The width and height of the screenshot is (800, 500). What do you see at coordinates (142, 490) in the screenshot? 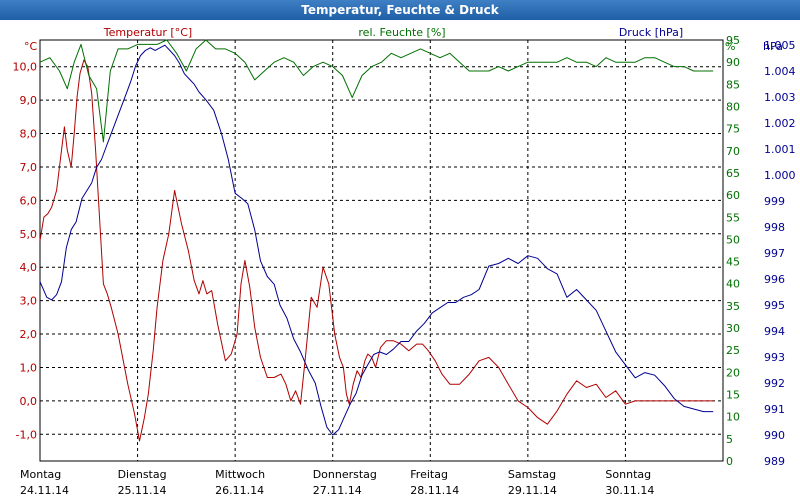
I see `x-tick-date: 25.11.14` at bounding box center [142, 490].